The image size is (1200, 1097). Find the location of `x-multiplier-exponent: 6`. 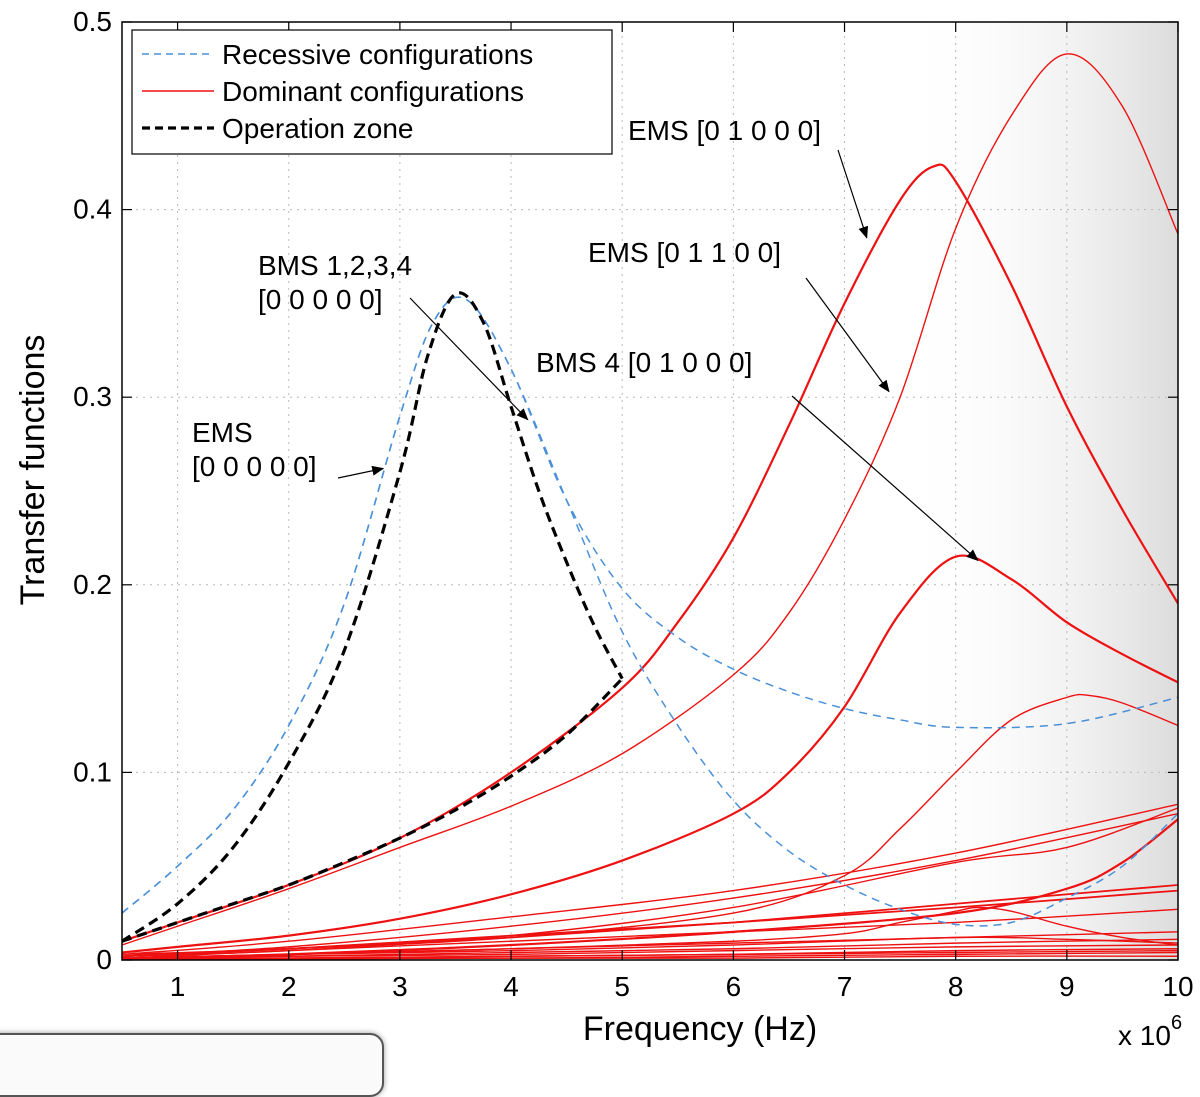

x-multiplier-exponent: 6 is located at coordinates (1176, 1023).